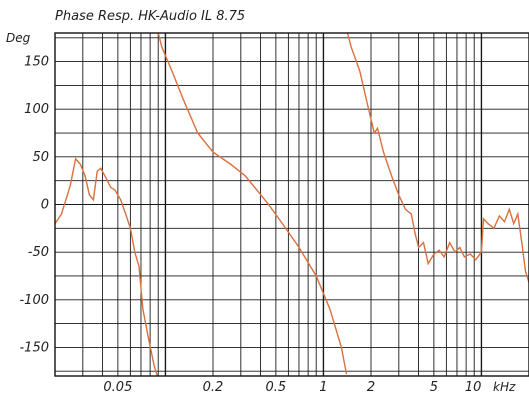 The image size is (529, 395). I want to click on y-tick-label: 100, so click(36, 109).